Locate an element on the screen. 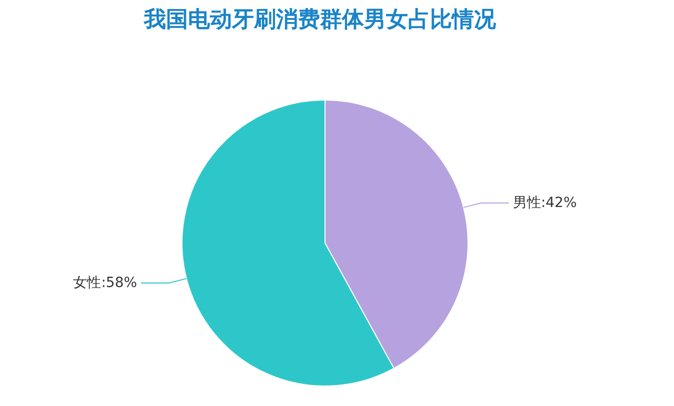 The height and width of the screenshot is (406, 674). slice-label: 男性:42% is located at coordinates (544, 202).